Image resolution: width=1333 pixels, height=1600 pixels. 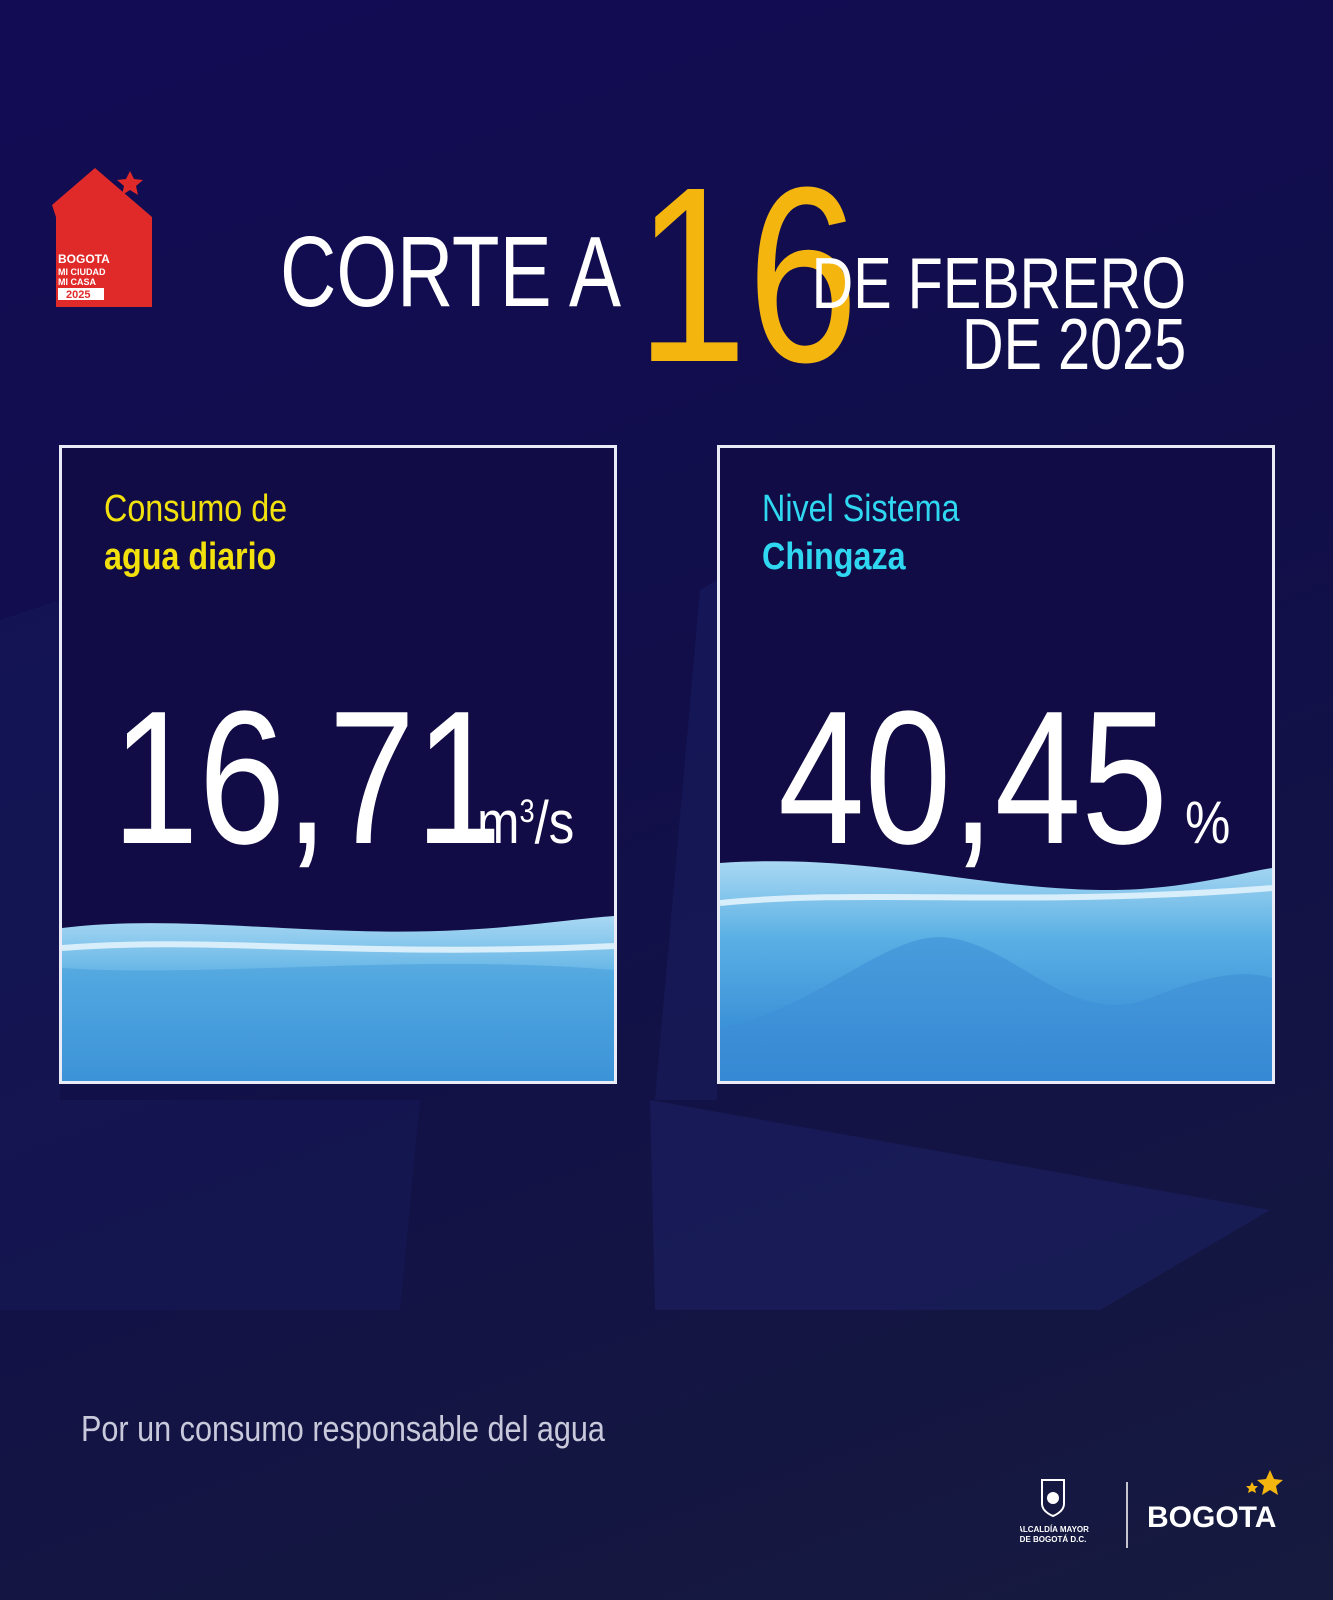 I want to click on card-title: Consumo de, so click(x=196, y=509).